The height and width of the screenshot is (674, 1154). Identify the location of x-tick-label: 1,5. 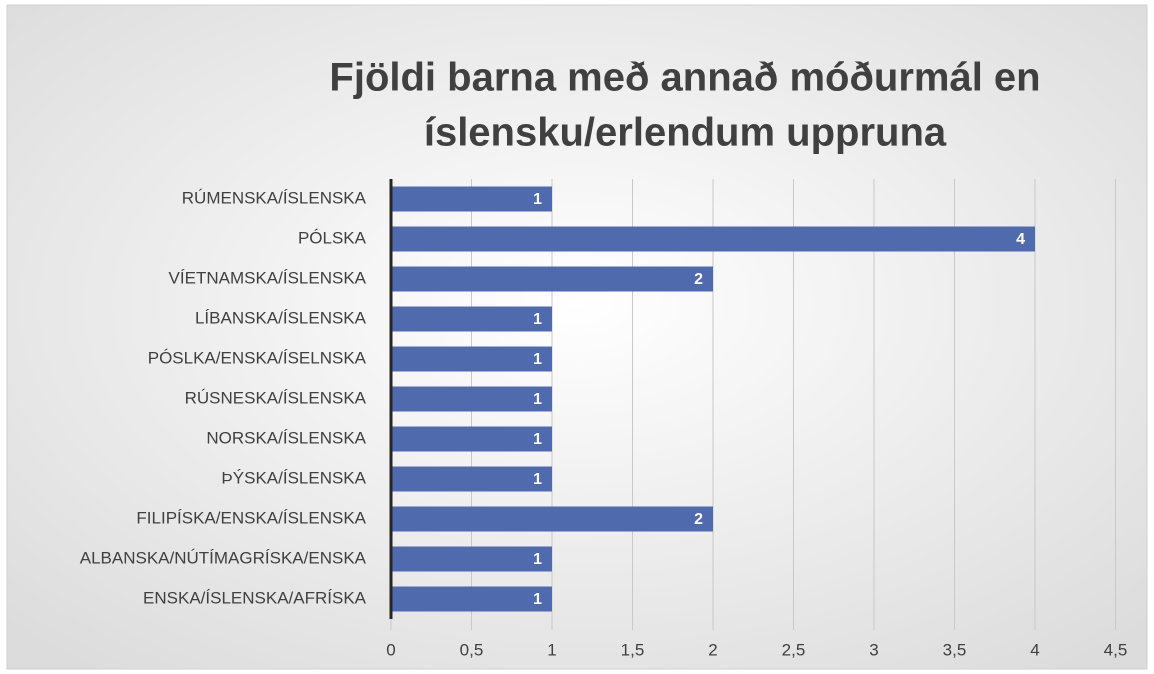
(633, 649).